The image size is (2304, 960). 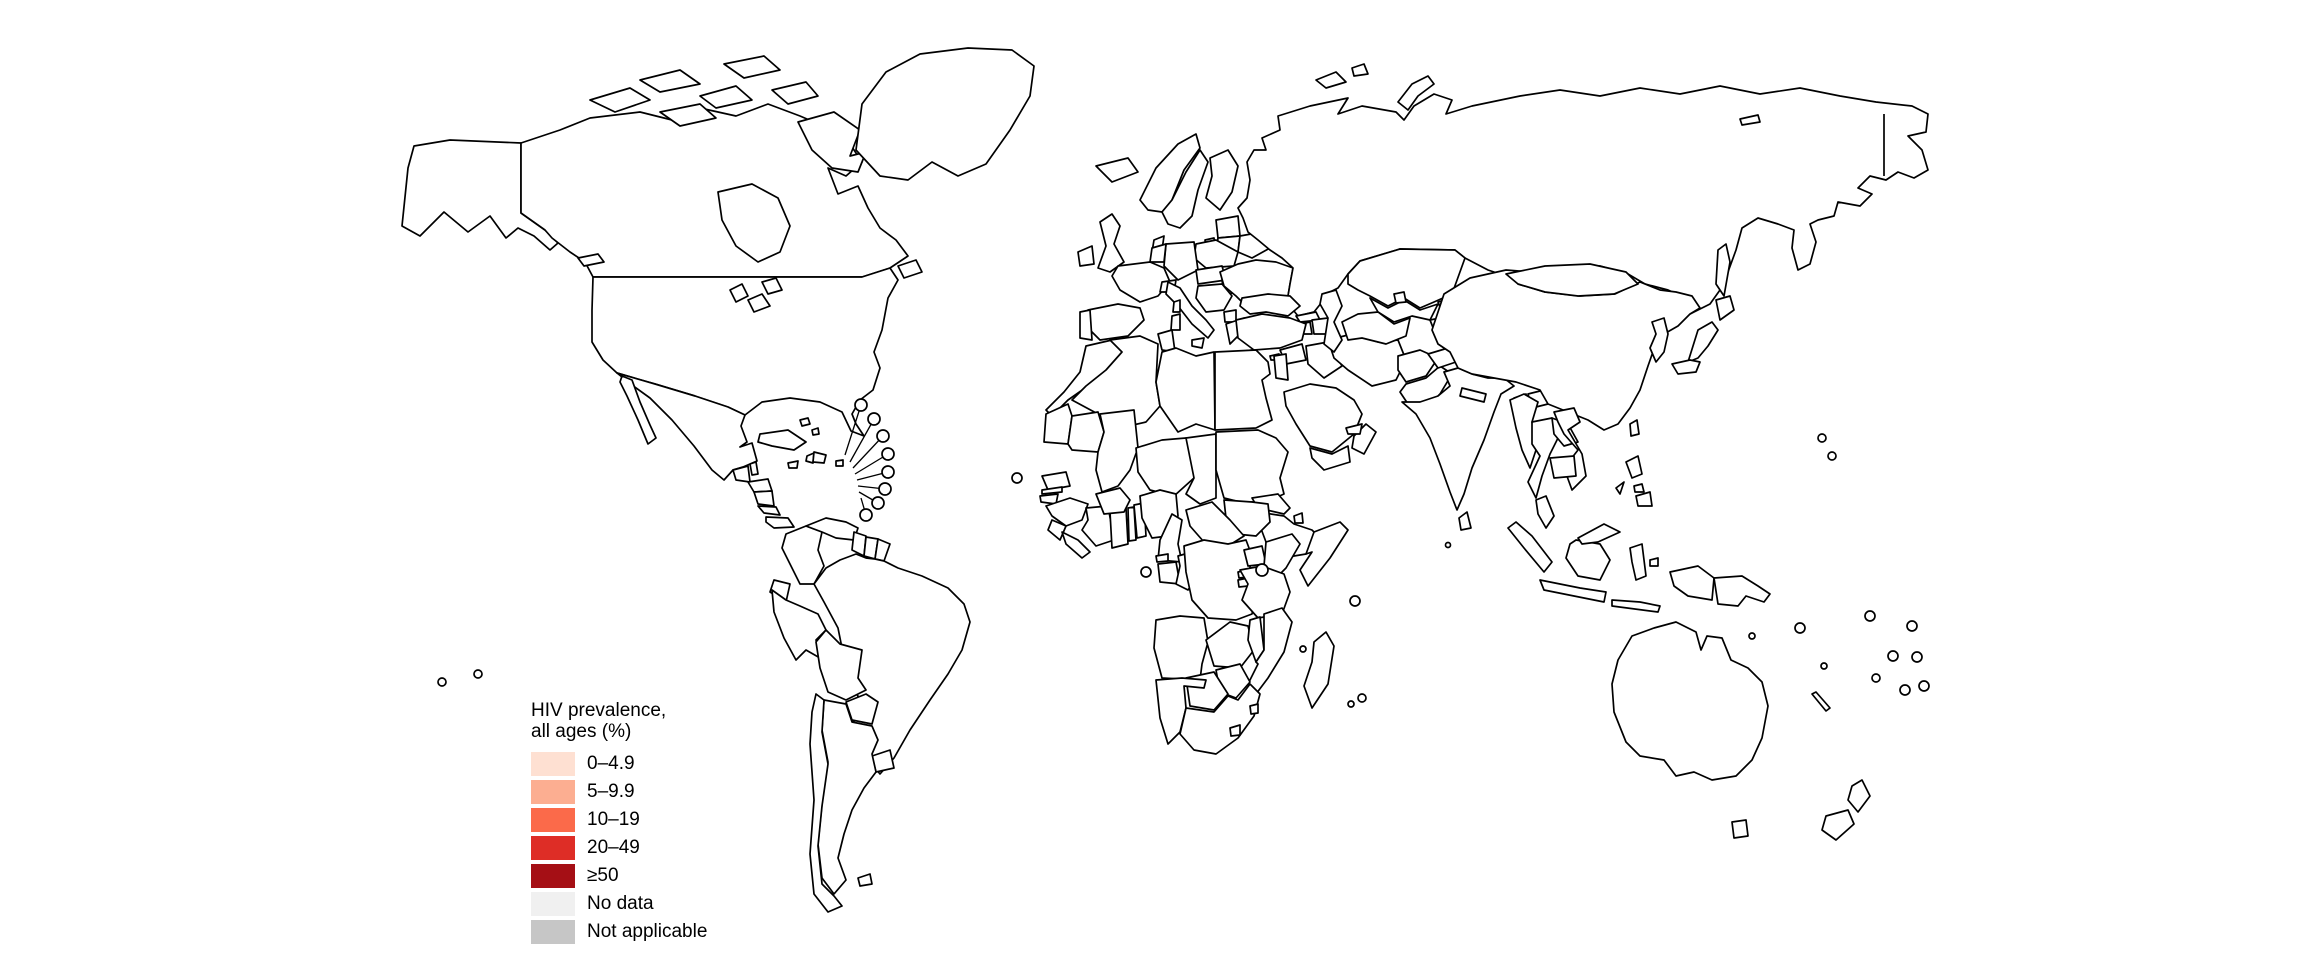 I want to click on country-sweden, so click(x=1185, y=189).